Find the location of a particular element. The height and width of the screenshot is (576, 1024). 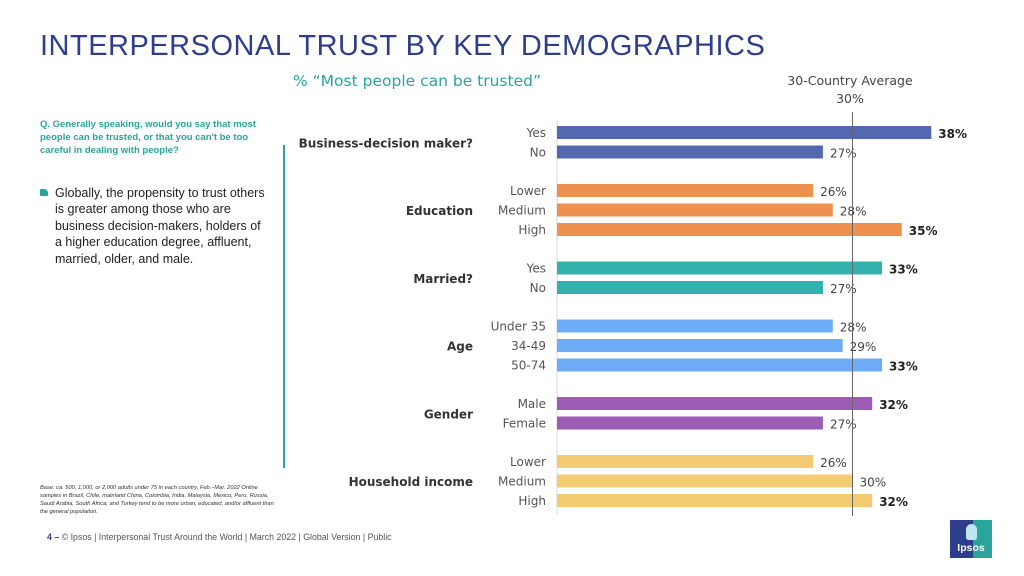

group-label: Business-decision maker? is located at coordinates (386, 143).